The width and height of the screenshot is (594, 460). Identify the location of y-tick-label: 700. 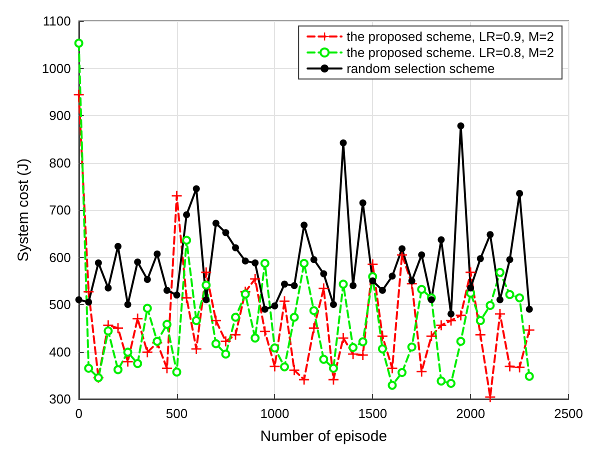
(60, 210).